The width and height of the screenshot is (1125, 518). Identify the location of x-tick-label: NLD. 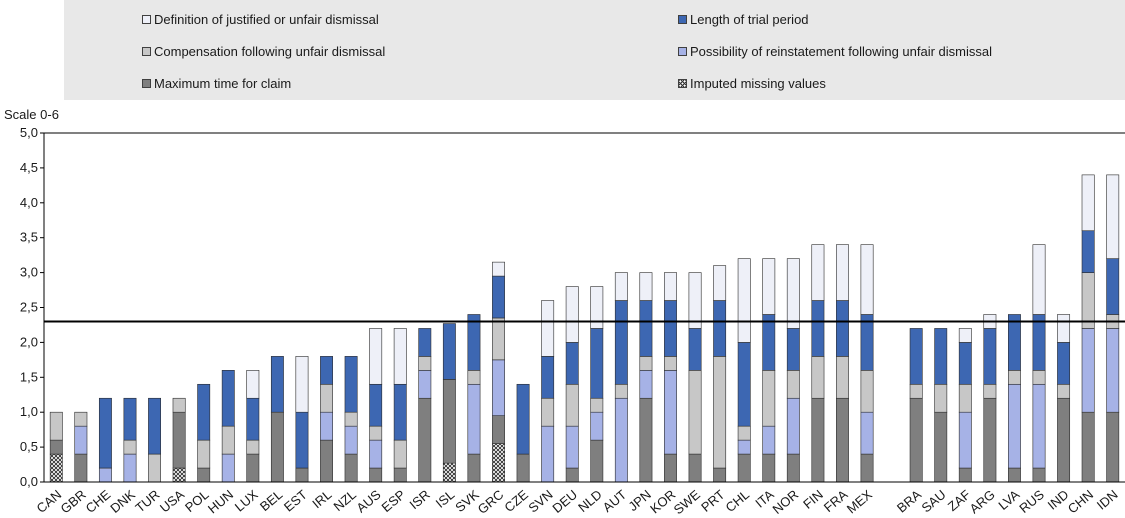
(590, 501).